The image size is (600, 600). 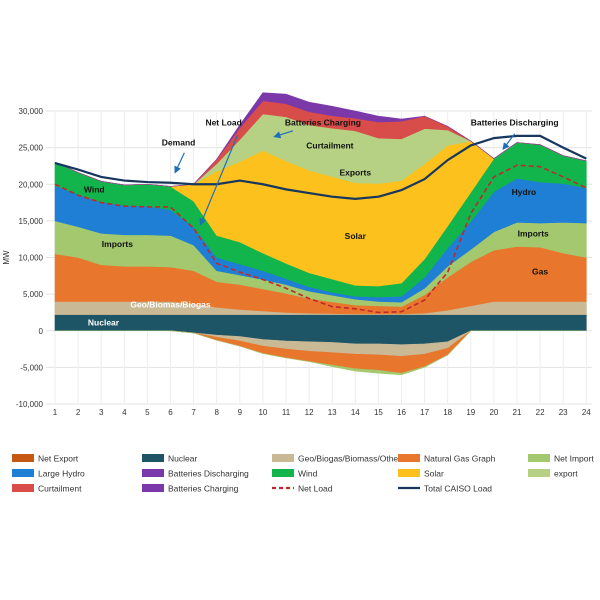 I want to click on x-tick-label: 23, so click(x=563, y=412).